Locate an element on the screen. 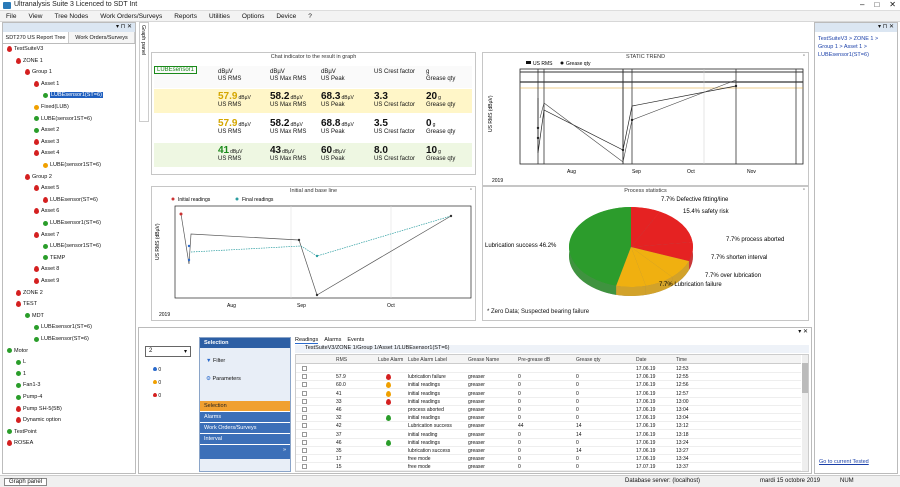 This screenshot has width=900, height=487. graph-panel-side-tab: Graph panel is located at coordinates (144, 72).